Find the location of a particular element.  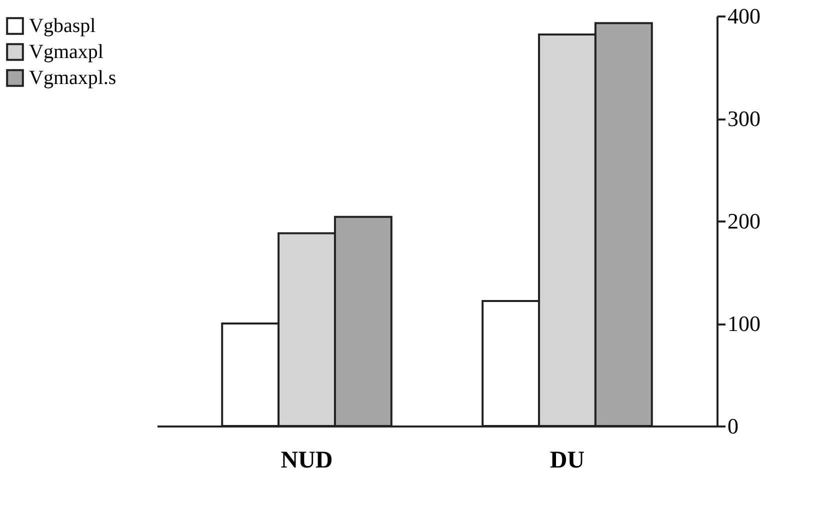

y-tick-label: 200 is located at coordinates (744, 221).